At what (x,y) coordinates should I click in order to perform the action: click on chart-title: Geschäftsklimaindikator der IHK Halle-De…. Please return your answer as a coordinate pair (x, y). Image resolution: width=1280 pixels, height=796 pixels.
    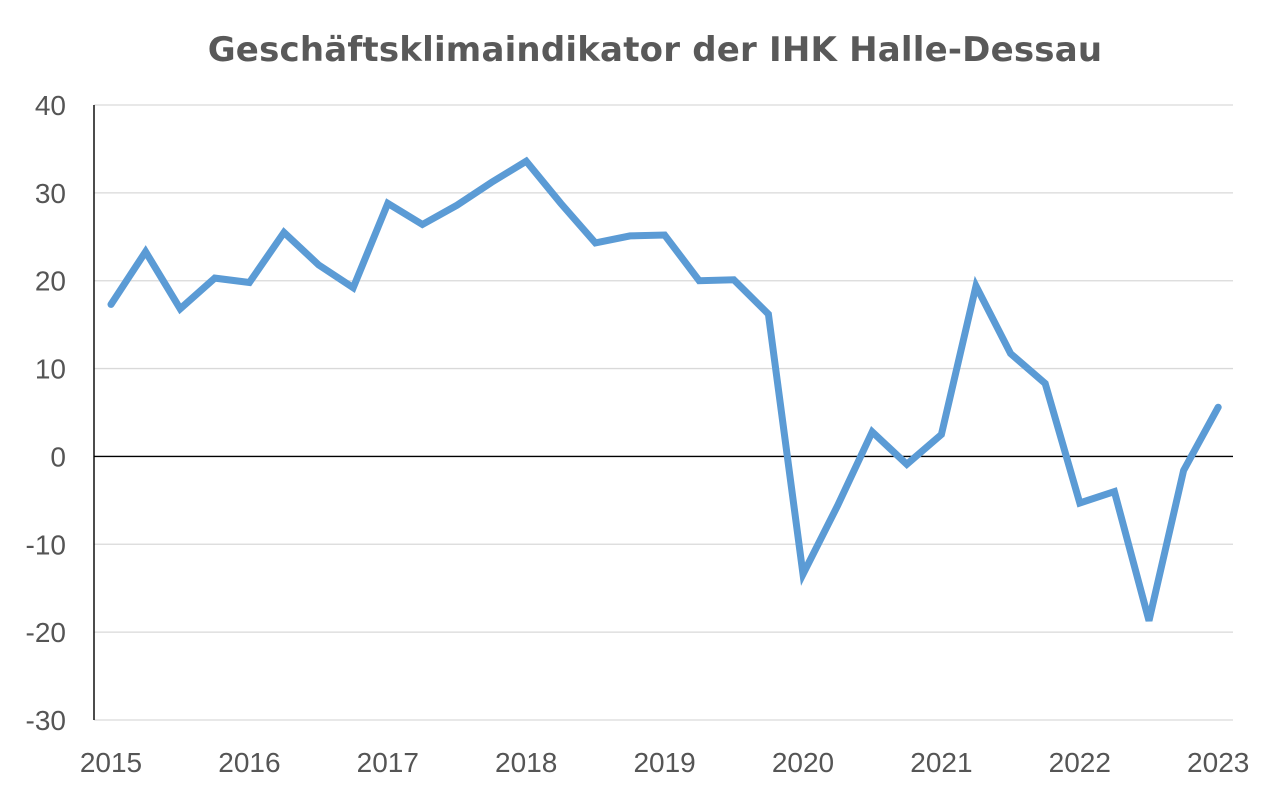
    Looking at the image, I should click on (655, 50).